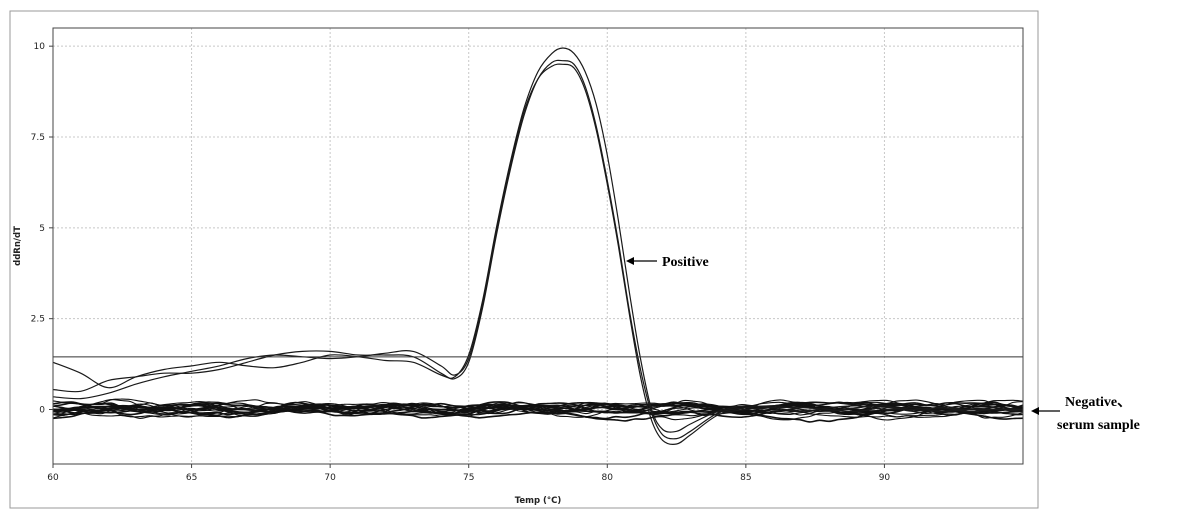  I want to click on negative-curves, so click(538, 410).